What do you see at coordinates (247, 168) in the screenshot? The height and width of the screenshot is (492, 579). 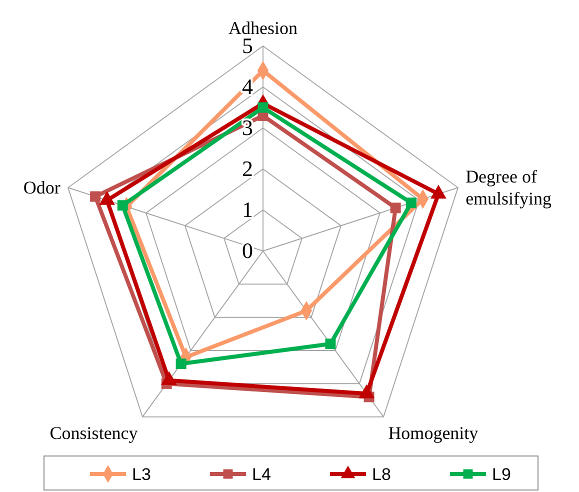 I see `y-tick-label: 2` at bounding box center [247, 168].